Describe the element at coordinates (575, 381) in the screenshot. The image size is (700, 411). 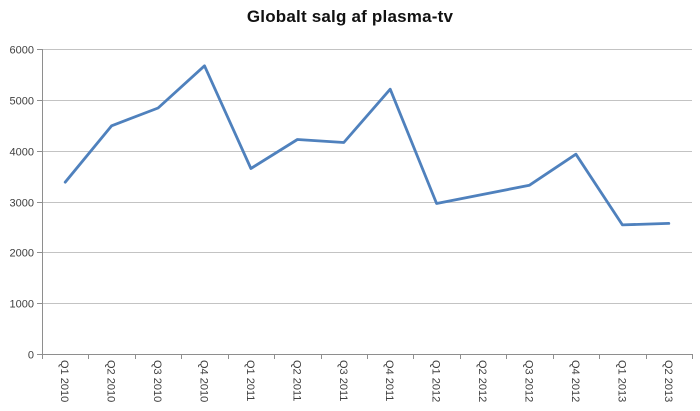
I see `x-axis-category-label: Q4 2012` at that location.